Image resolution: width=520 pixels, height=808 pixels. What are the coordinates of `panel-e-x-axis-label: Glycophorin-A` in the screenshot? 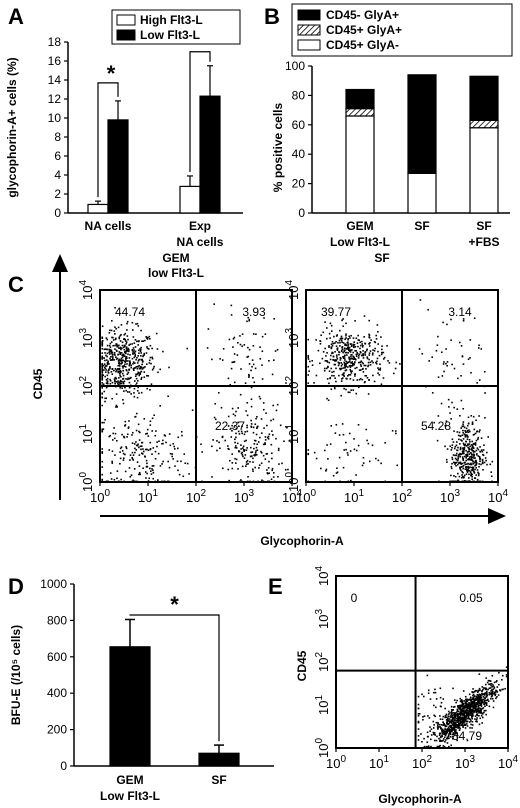 It's located at (420, 799).